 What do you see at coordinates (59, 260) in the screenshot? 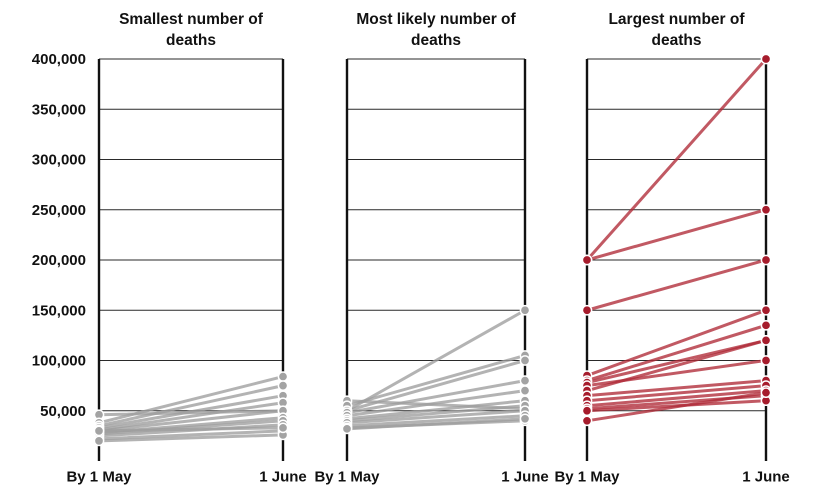
I see `y-tick-label: 200,000` at bounding box center [59, 260].